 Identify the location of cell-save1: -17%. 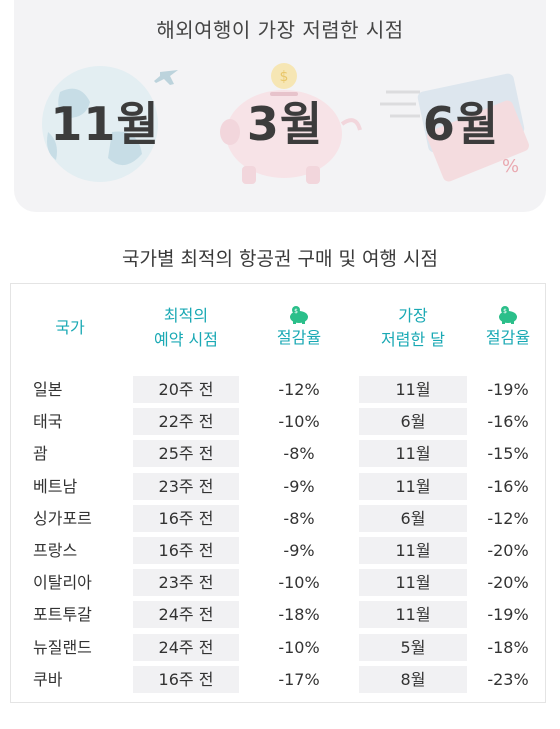
(299, 679).